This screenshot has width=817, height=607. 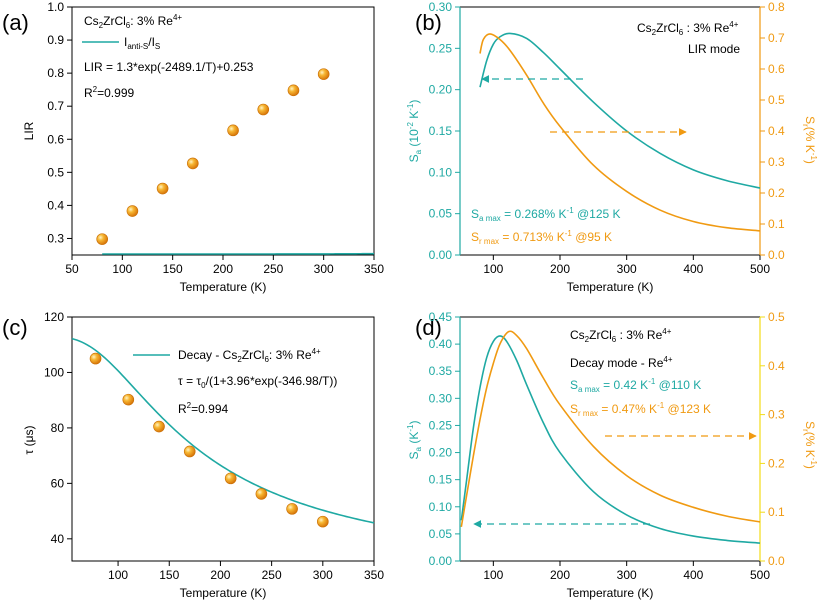 What do you see at coordinates (640, 409) in the screenshot?
I see `panel-d-sr-max: Sr max = 0.47% K-1 @123 K` at bounding box center [640, 409].